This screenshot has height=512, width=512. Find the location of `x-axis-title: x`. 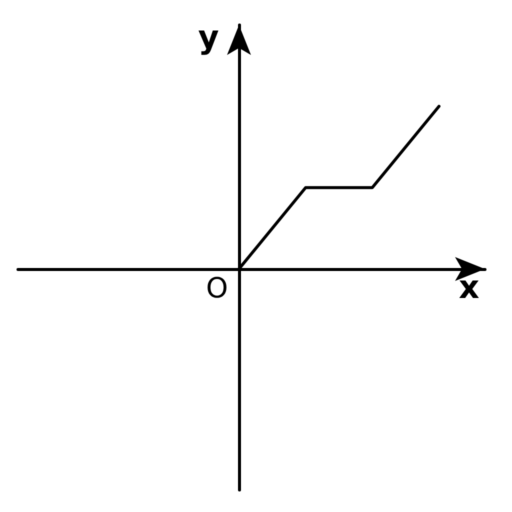

x-axis-title: x is located at coordinates (469, 287).